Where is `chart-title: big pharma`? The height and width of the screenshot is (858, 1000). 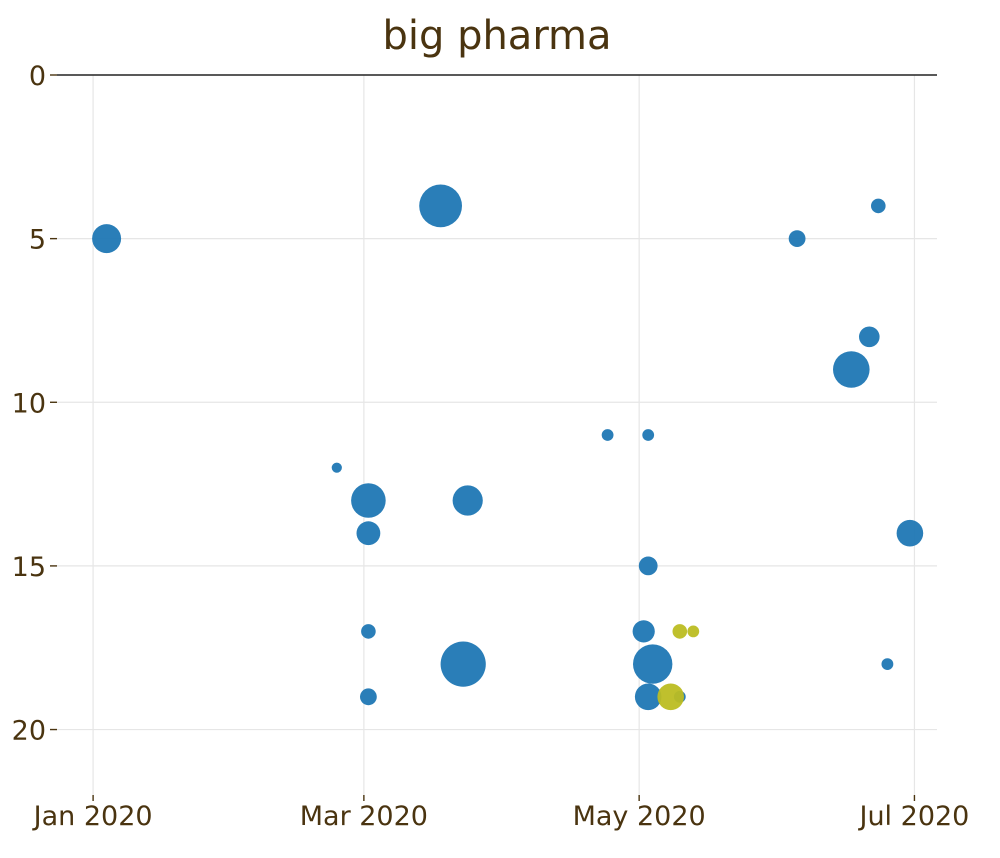
chart-title: big pharma is located at coordinates (496, 36).